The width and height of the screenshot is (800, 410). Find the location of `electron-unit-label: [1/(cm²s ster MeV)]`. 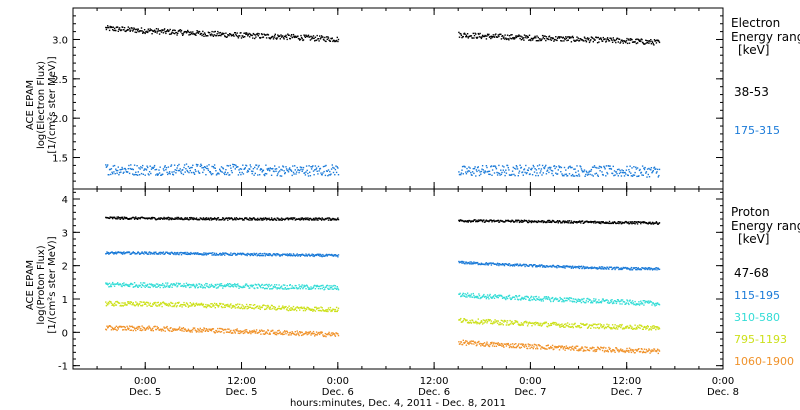

electron-unit-label: [1/(cm²s ster MeV)] is located at coordinates (52, 104).